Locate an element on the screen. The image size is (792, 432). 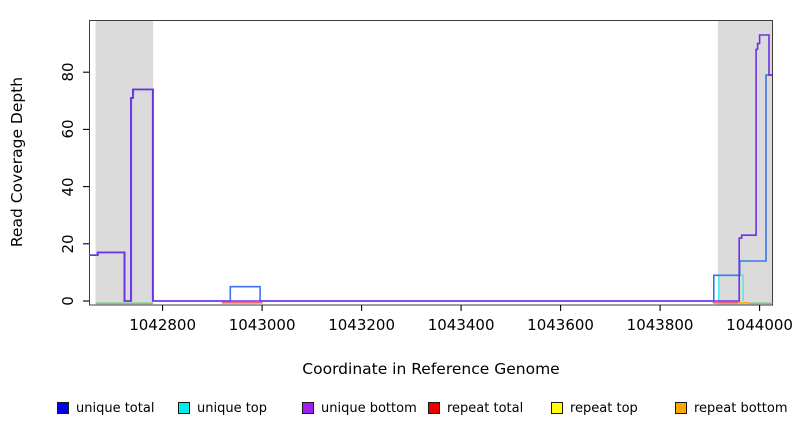
x-tick-label: 1043000 is located at coordinates (262, 325).